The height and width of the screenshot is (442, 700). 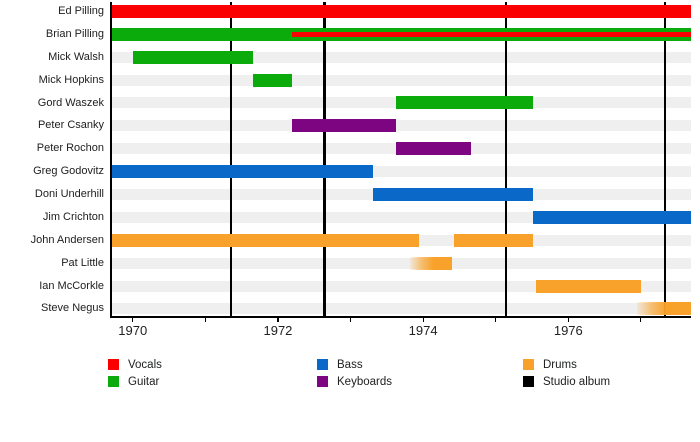 I want to click on member-label: Brian Pilling, so click(x=74, y=33).